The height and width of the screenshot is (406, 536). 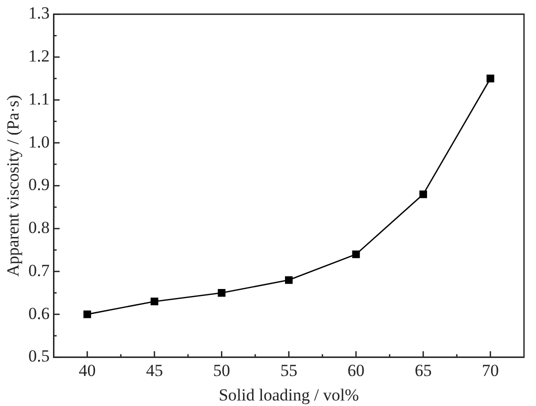 I want to click on y-tick-label: 0.6, so click(x=39, y=313).